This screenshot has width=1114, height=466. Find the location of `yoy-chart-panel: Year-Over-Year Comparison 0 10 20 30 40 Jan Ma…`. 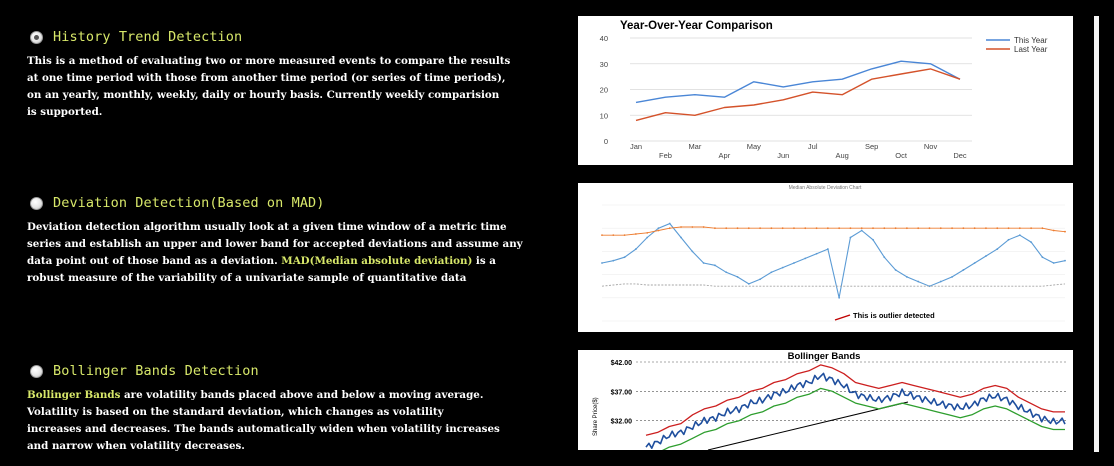

yoy-chart-panel: Year-Over-Year Comparison 0 10 20 30 40 Jan Ma… is located at coordinates (825, 90).